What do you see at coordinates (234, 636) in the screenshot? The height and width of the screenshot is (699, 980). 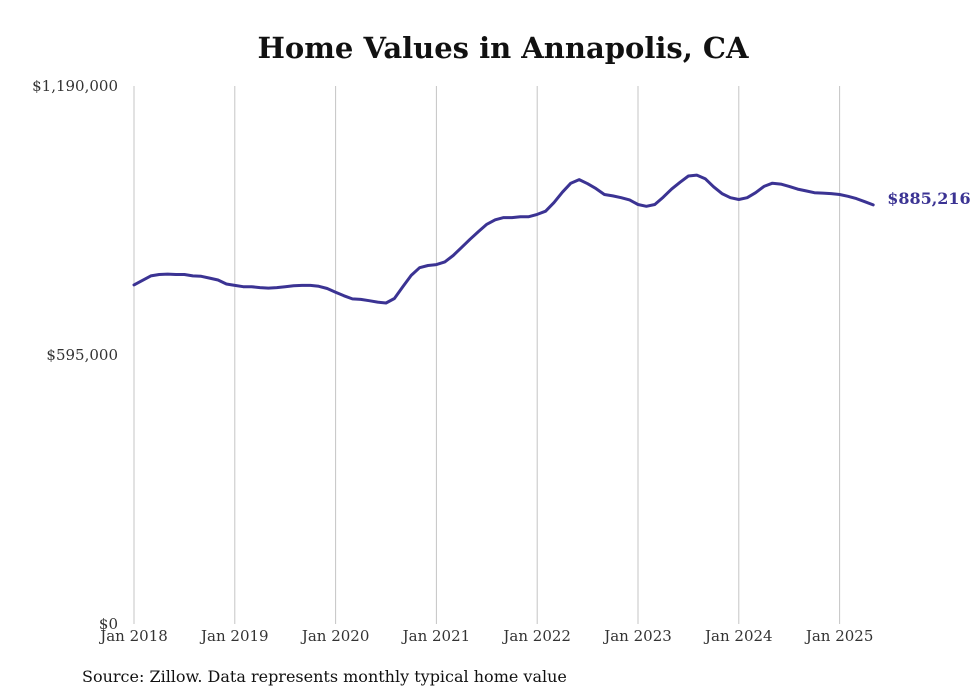 I see `x-tick-label: Jan 2019` at bounding box center [234, 636].